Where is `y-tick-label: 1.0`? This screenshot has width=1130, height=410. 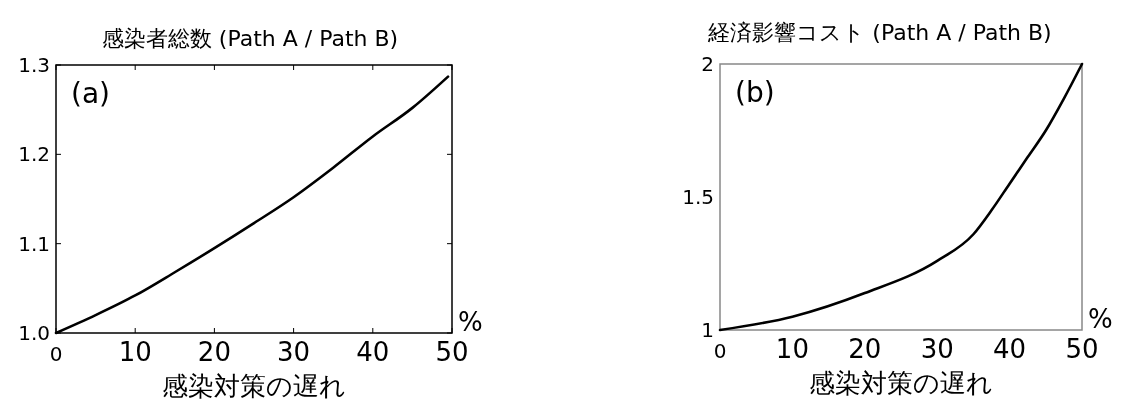
y-tick-label: 1.0 is located at coordinates (34, 333).